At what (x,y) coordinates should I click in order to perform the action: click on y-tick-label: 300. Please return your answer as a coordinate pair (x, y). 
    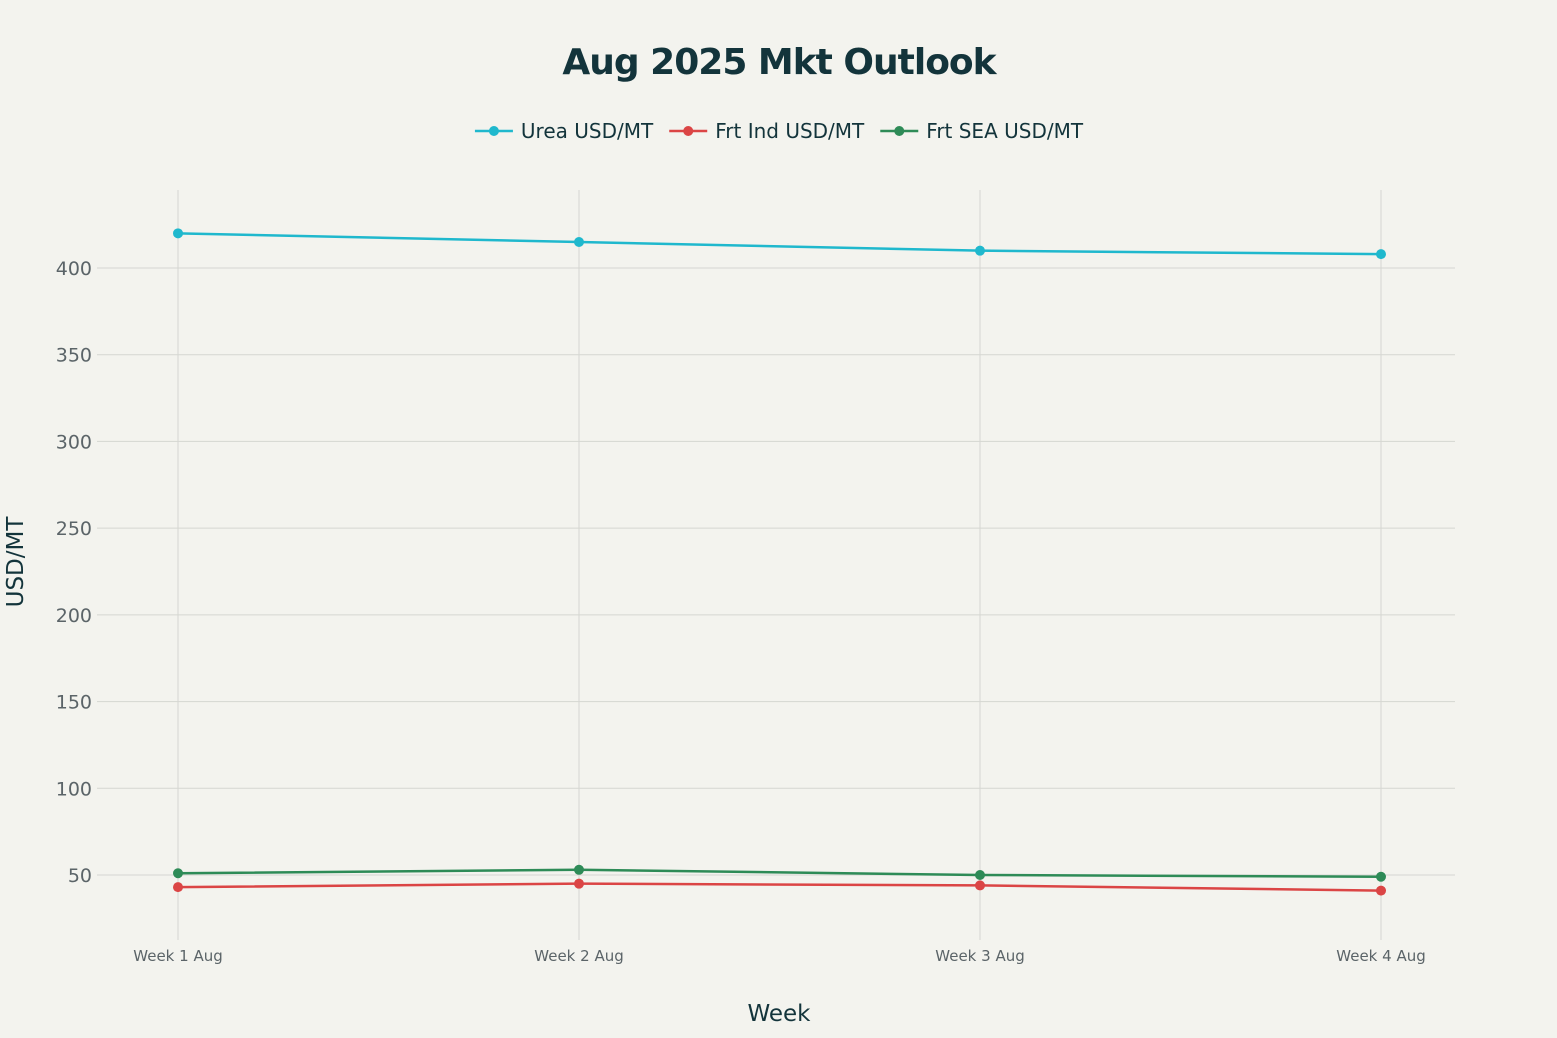
    Looking at the image, I should click on (74, 442).